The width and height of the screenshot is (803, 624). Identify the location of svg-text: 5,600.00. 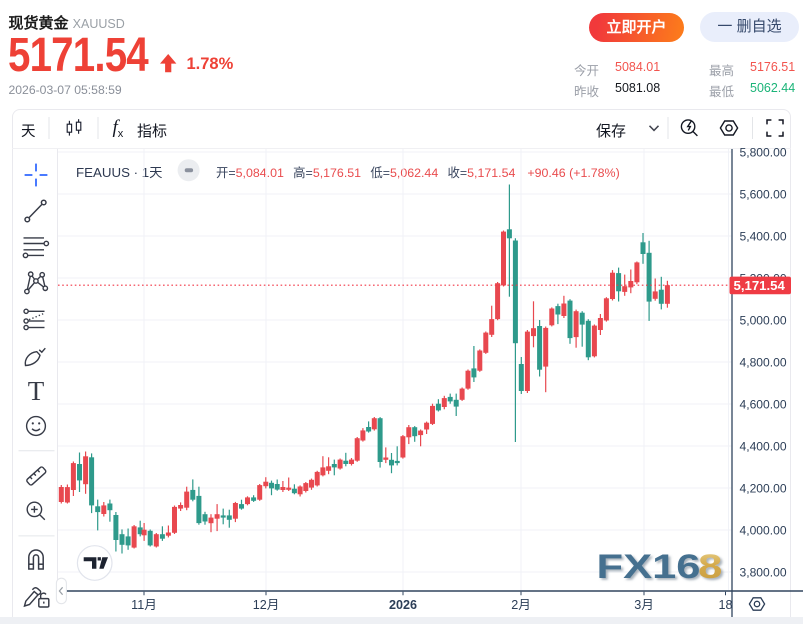
(763, 194).